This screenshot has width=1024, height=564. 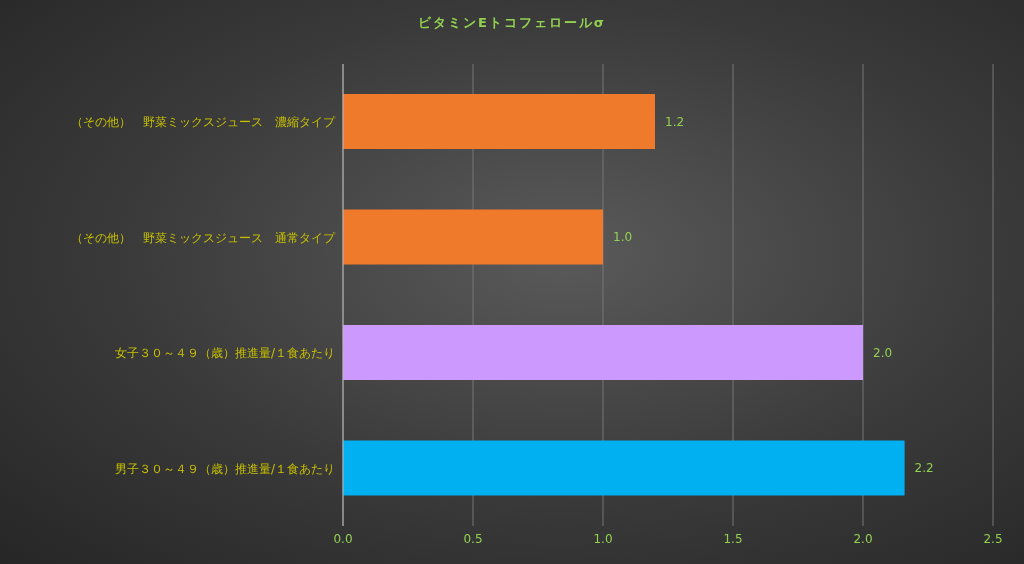 What do you see at coordinates (623, 237) in the screenshot?
I see `data-label: 1.0` at bounding box center [623, 237].